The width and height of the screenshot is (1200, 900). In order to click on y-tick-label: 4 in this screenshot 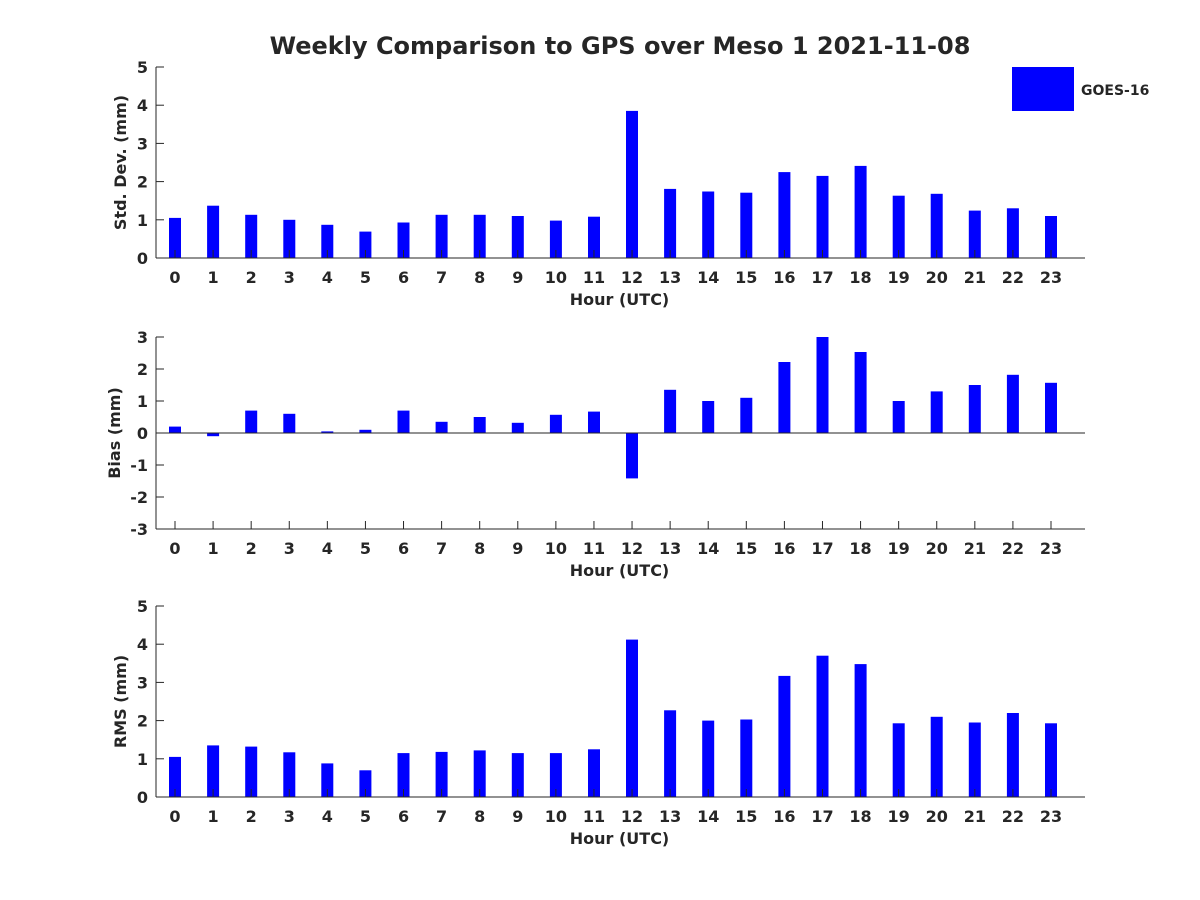, I will do `click(142, 105)`.